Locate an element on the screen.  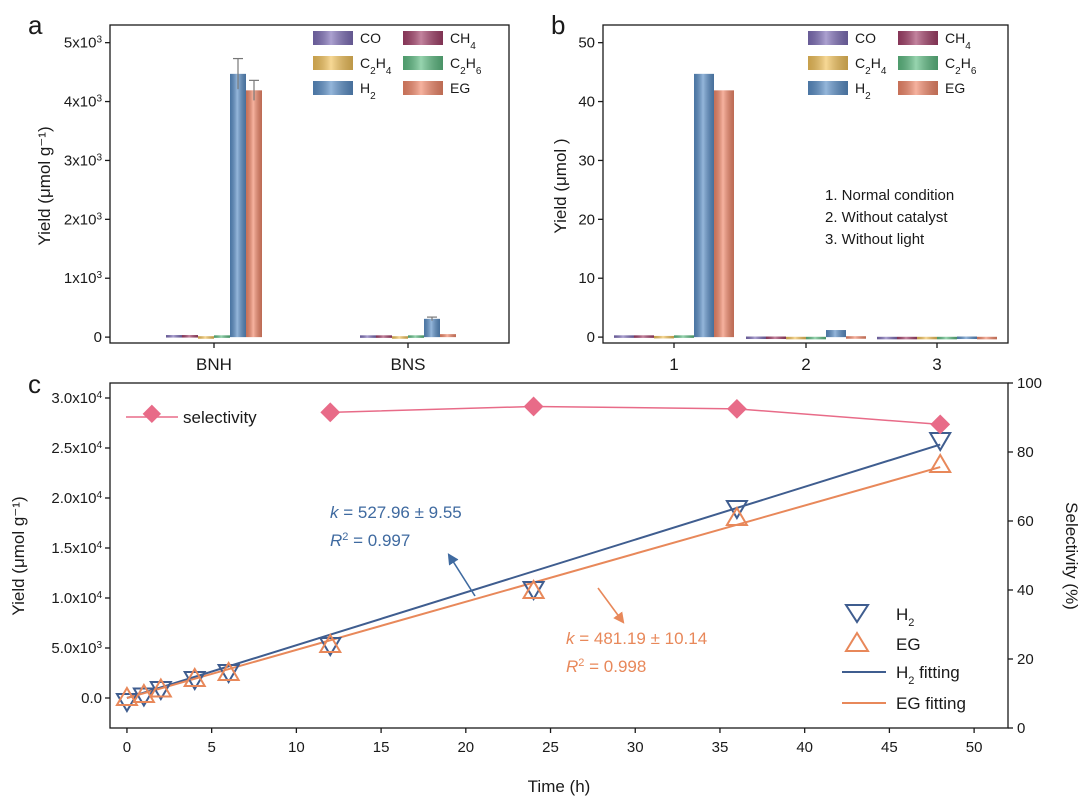
panel-c-ytick-label-30000-exponent: 4 is located at coordinates (99, 395).